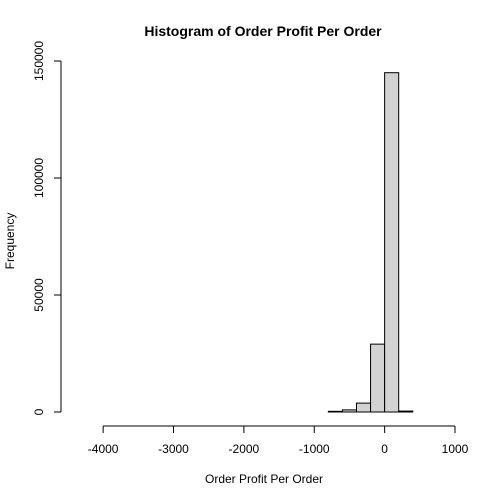 The width and height of the screenshot is (500, 500). What do you see at coordinates (370, 242) in the screenshot?
I see `bars-group` at bounding box center [370, 242].